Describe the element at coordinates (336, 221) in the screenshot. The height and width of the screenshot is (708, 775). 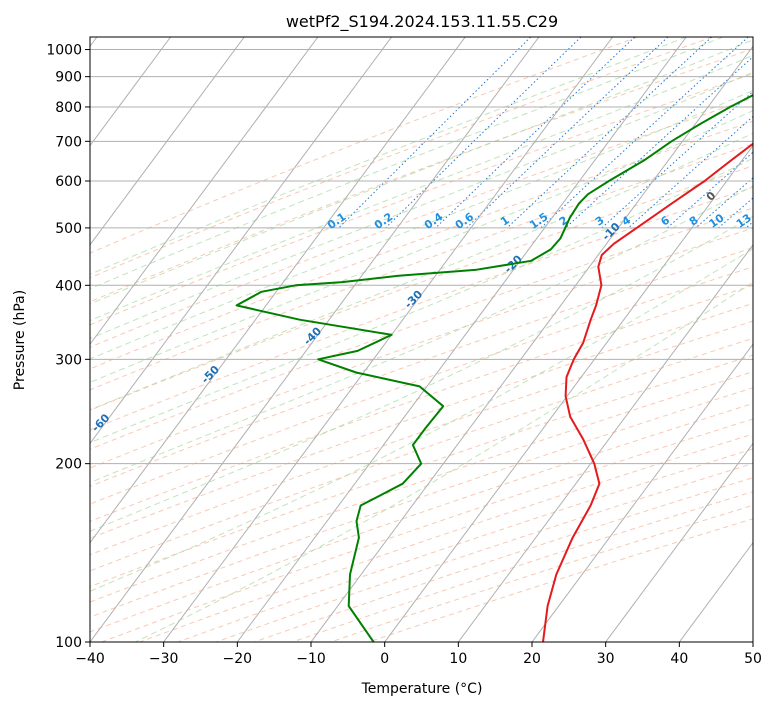
I see `mixing-ratio-label: 0.1` at that location.